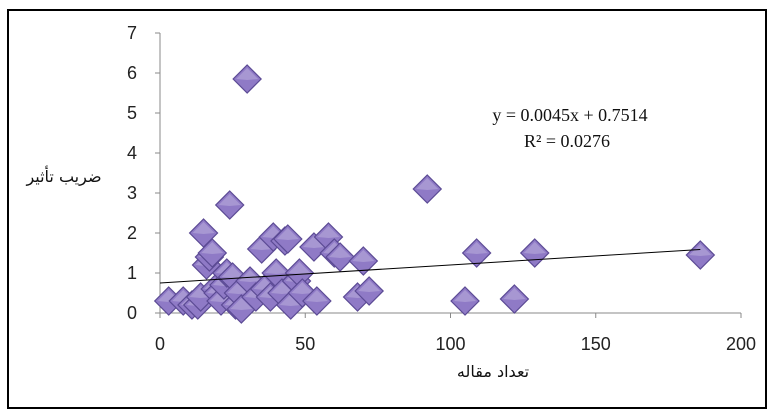 The width and height of the screenshot is (779, 419). I want to click on y-tick-label: 4, so click(132, 153).